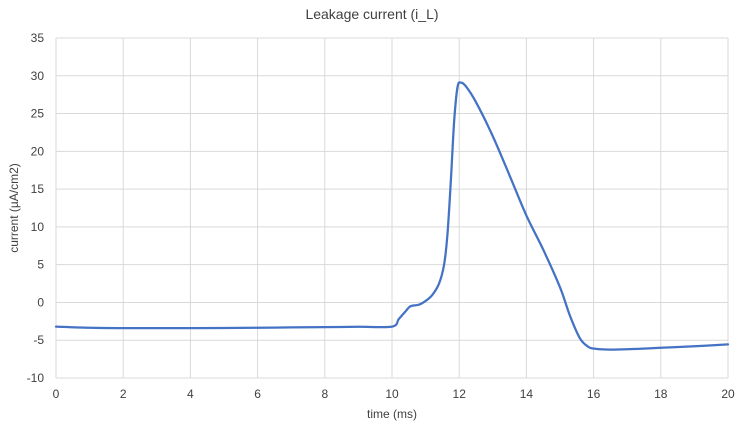  Describe the element at coordinates (36, 208) in the screenshot. I see `y-axis-tick-labels: -10 -5 0 5 10 15 20 25 30 35` at that location.